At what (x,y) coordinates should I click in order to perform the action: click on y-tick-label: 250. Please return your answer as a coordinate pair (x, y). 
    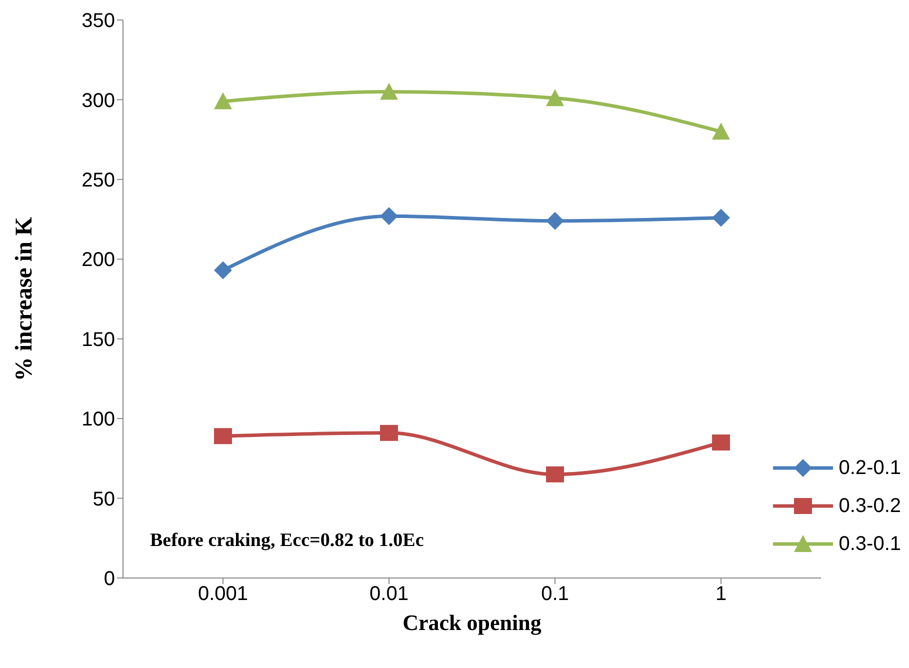
    Looking at the image, I should click on (98, 181).